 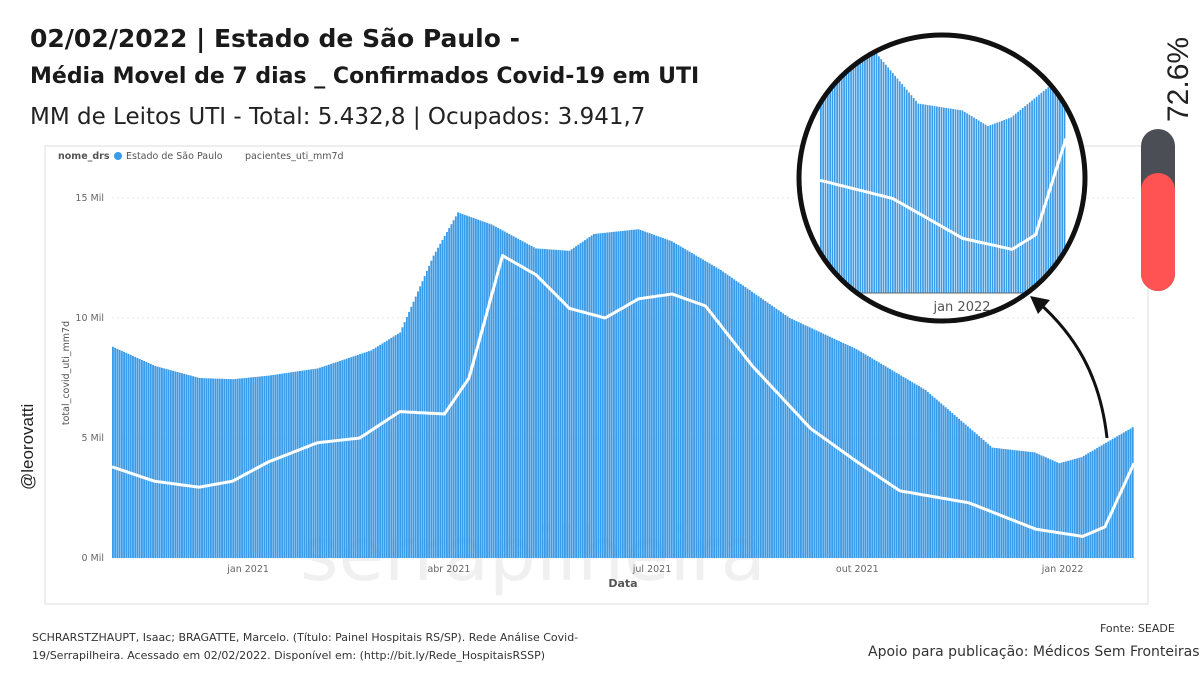 I want to click on x-axis-label: Data, so click(x=622, y=583).